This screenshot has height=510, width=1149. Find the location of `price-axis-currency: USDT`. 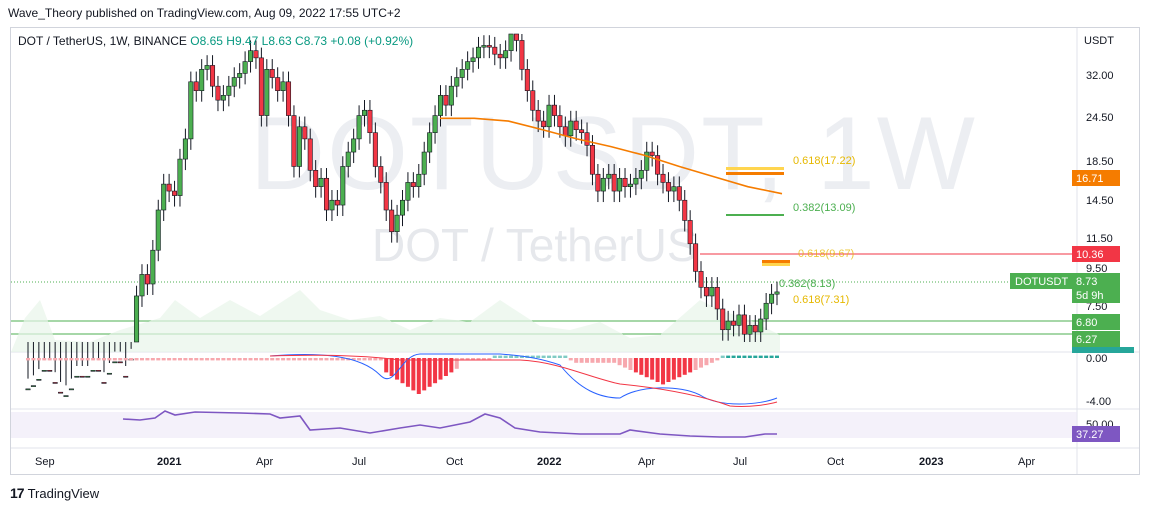

price-axis-currency: USDT is located at coordinates (1099, 41).